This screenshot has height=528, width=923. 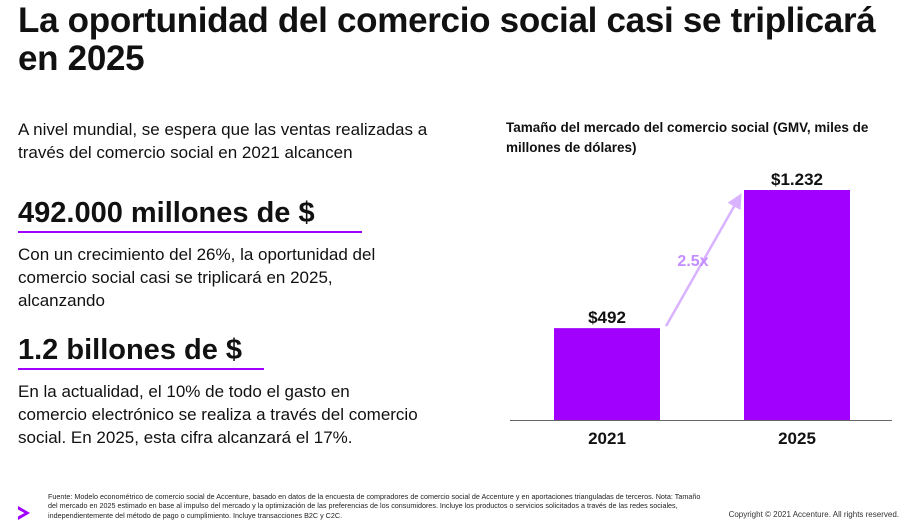 What do you see at coordinates (190, 232) in the screenshot?
I see `stat-2021-underline` at bounding box center [190, 232].